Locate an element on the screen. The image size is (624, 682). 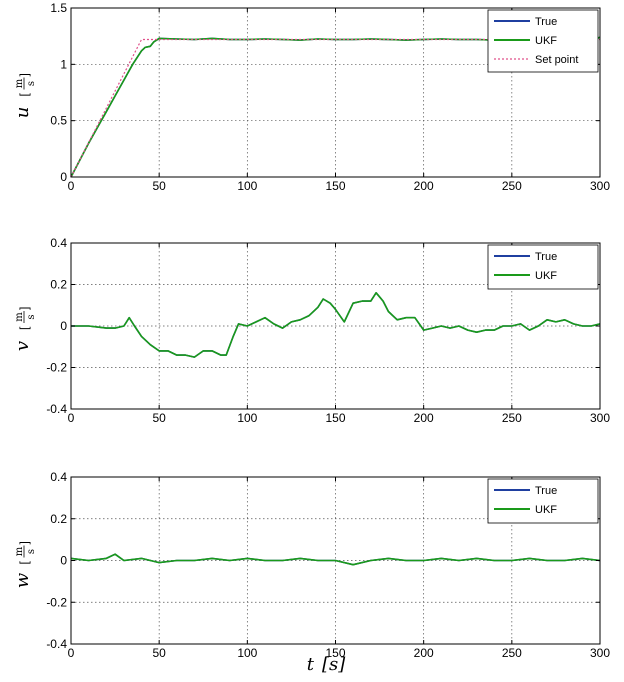
y-tick-label: 1 is located at coordinates (63, 64).